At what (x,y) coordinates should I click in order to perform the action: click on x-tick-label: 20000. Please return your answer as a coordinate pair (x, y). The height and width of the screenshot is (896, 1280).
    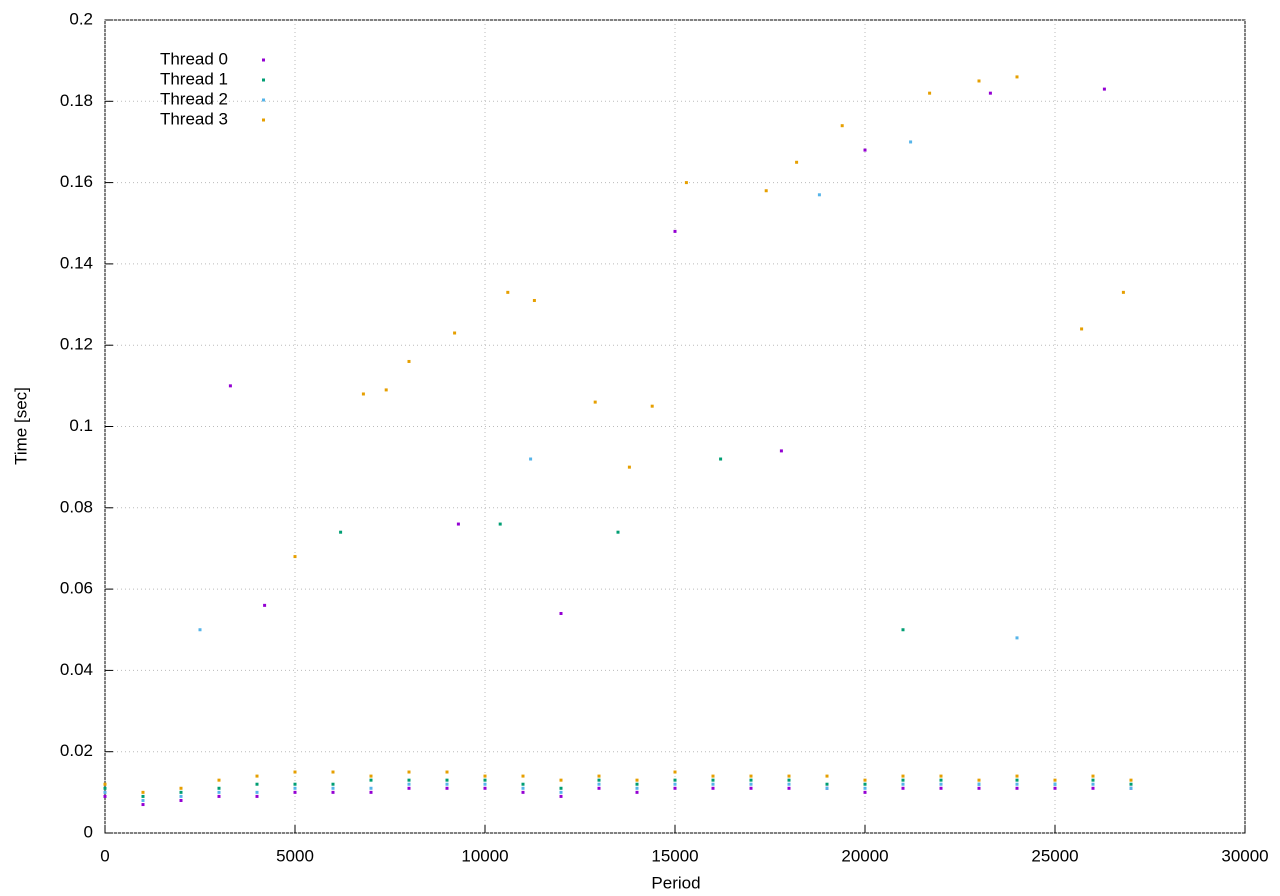
    Looking at the image, I should click on (864, 855).